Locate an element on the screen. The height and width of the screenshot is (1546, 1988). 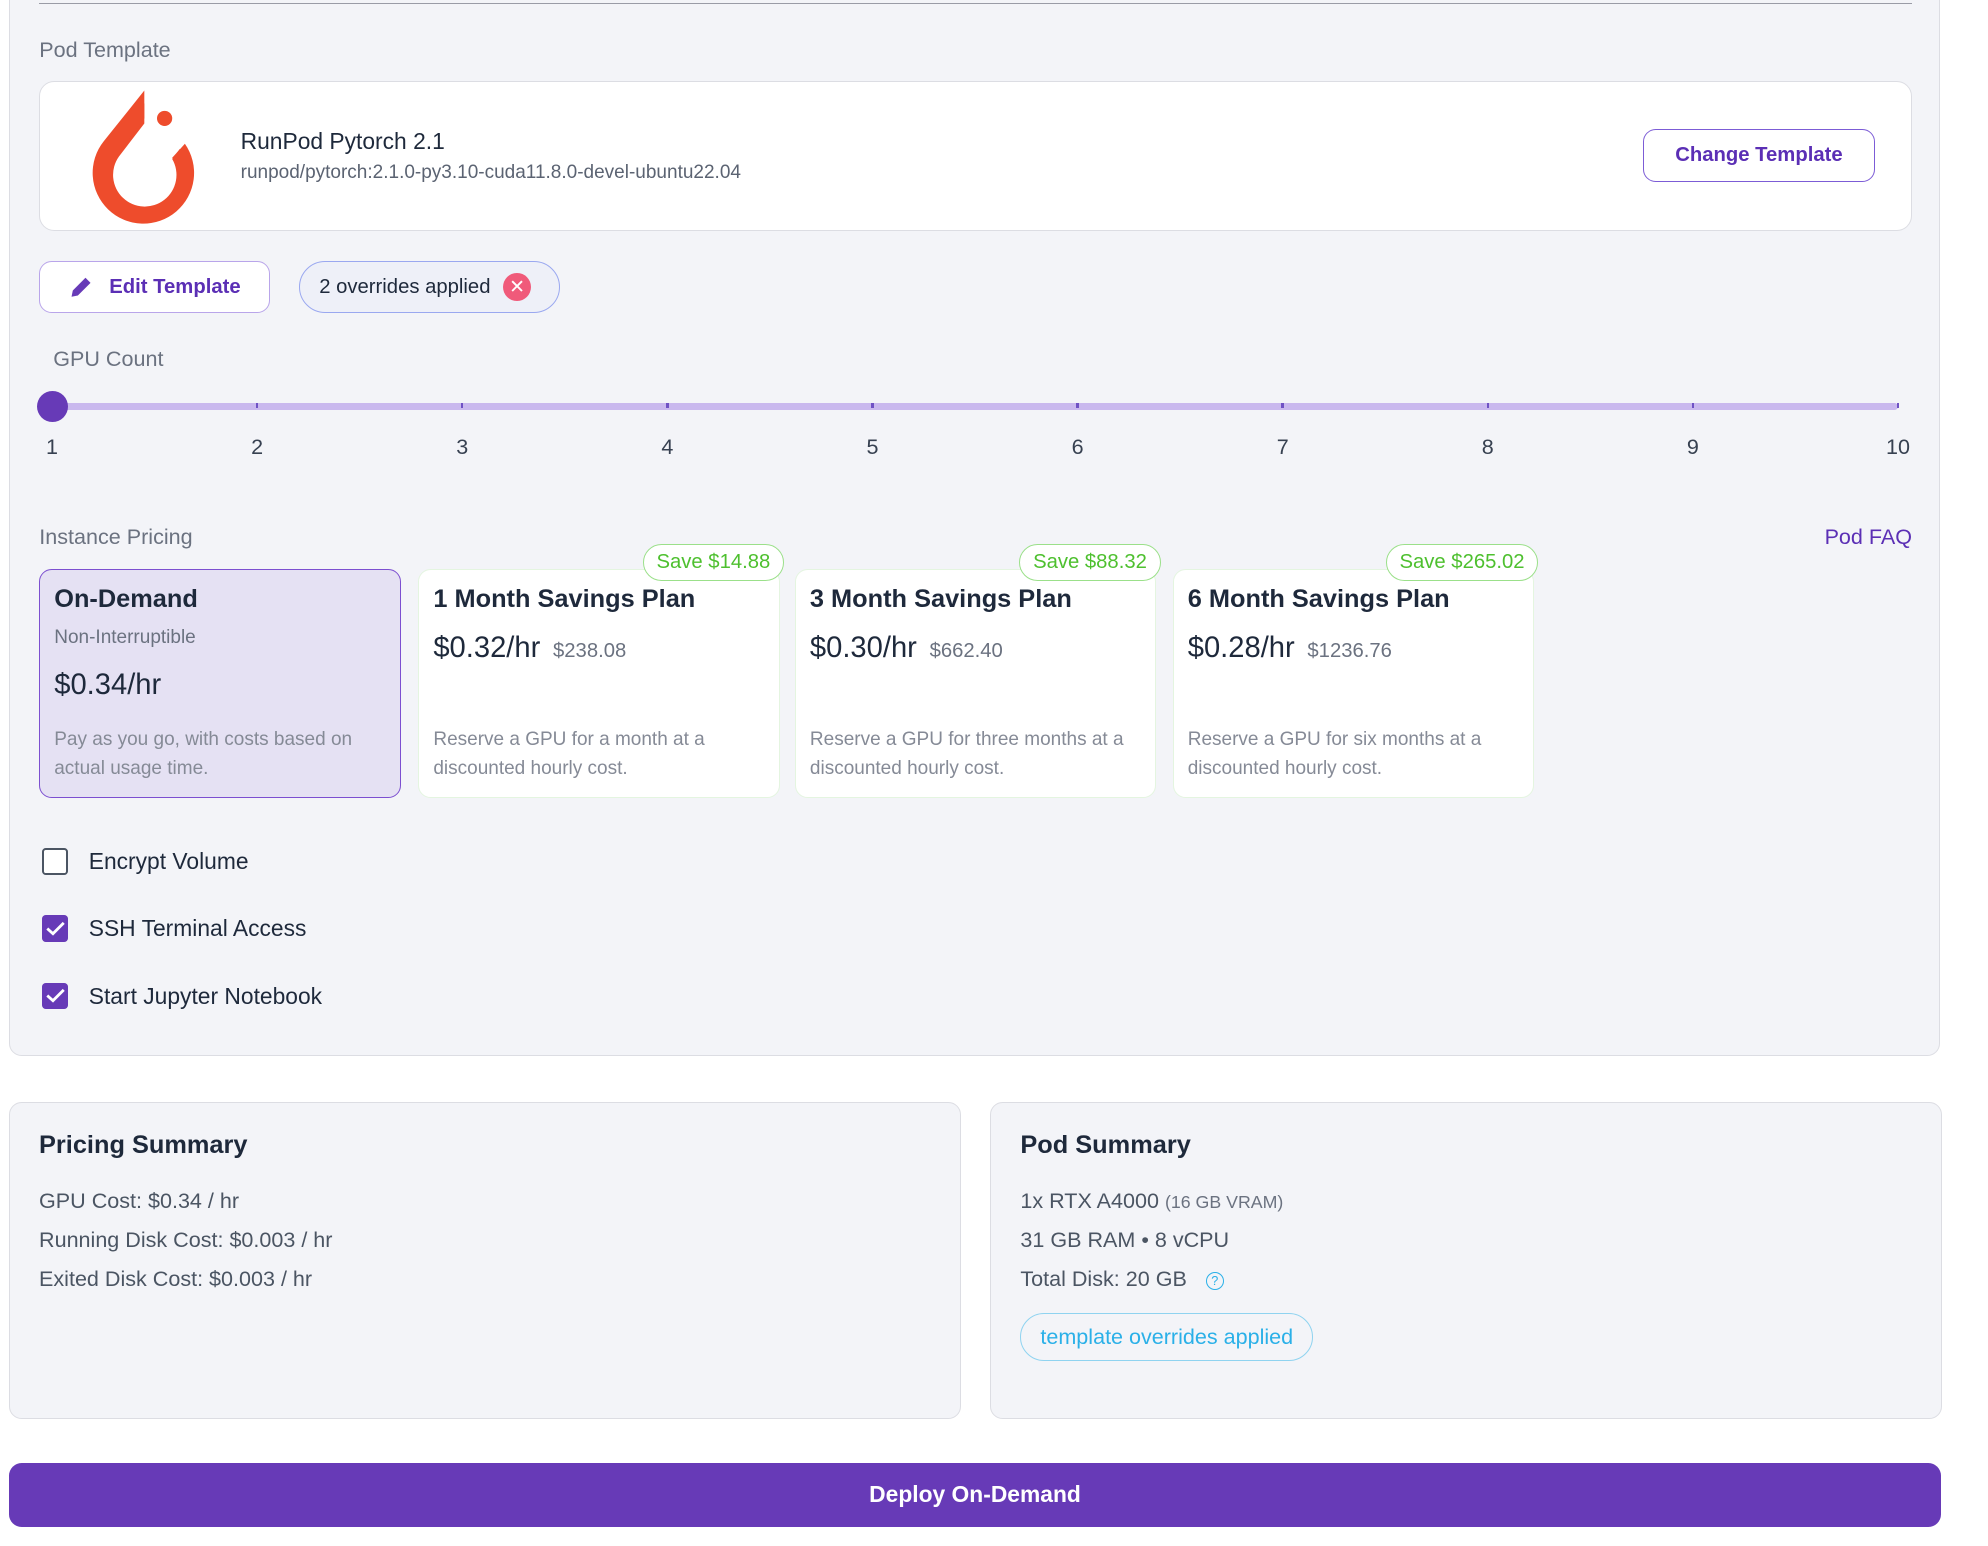
plan-title: 3 Month Savings Plan is located at coordinates (940, 599).